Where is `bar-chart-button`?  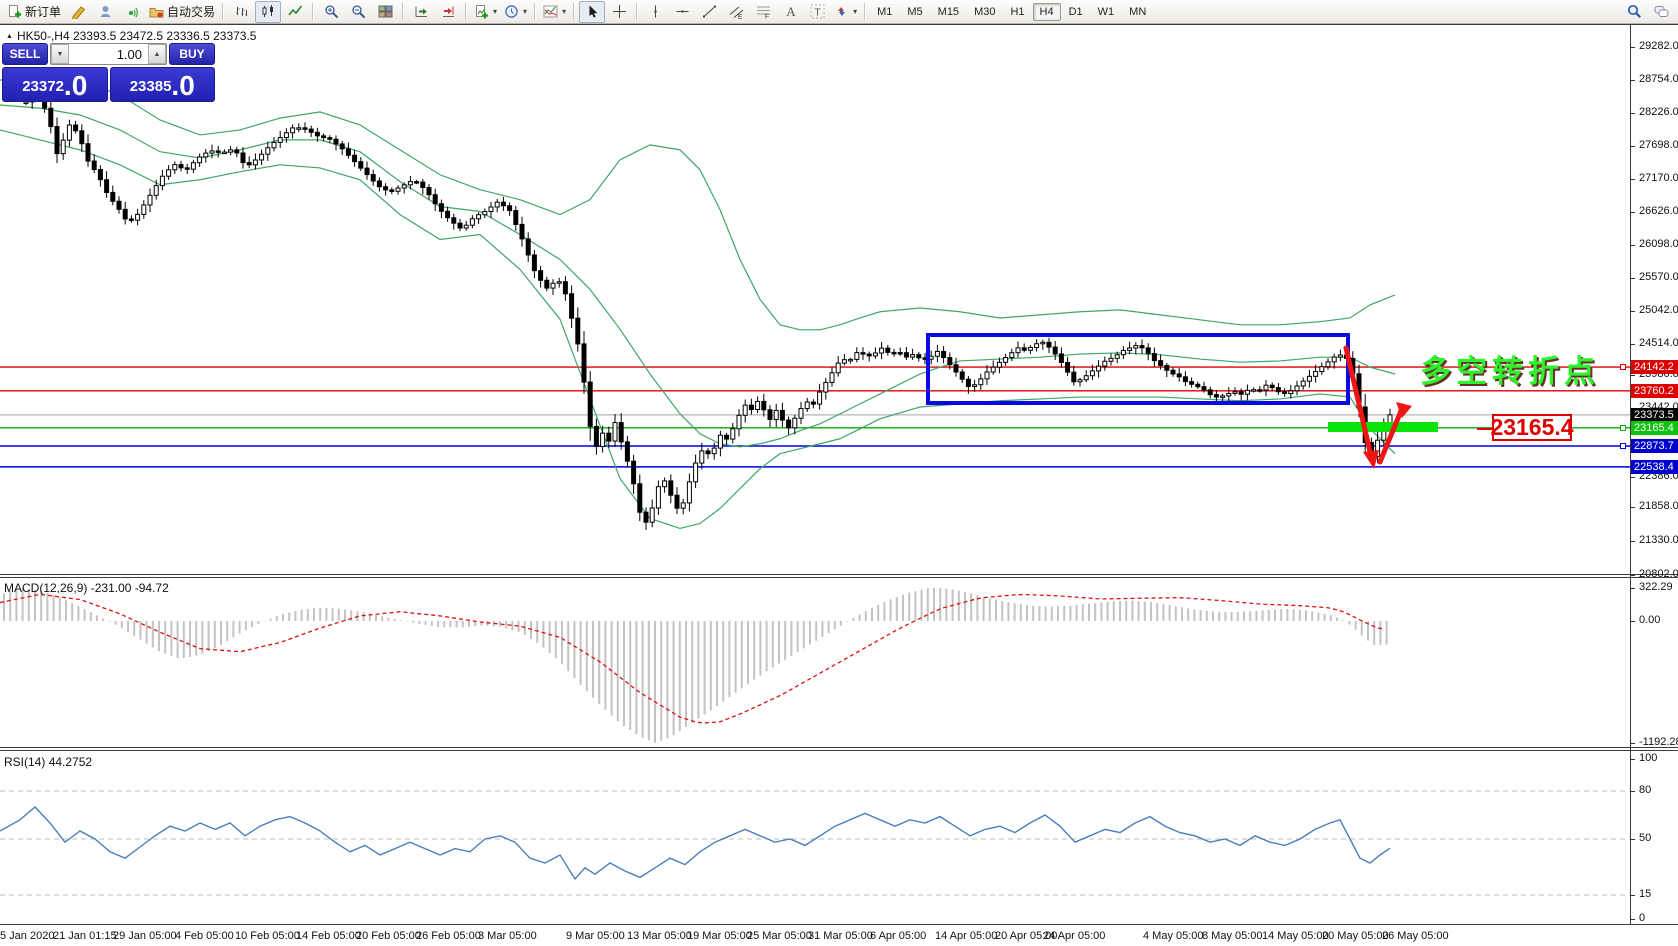 bar-chart-button is located at coordinates (241, 12).